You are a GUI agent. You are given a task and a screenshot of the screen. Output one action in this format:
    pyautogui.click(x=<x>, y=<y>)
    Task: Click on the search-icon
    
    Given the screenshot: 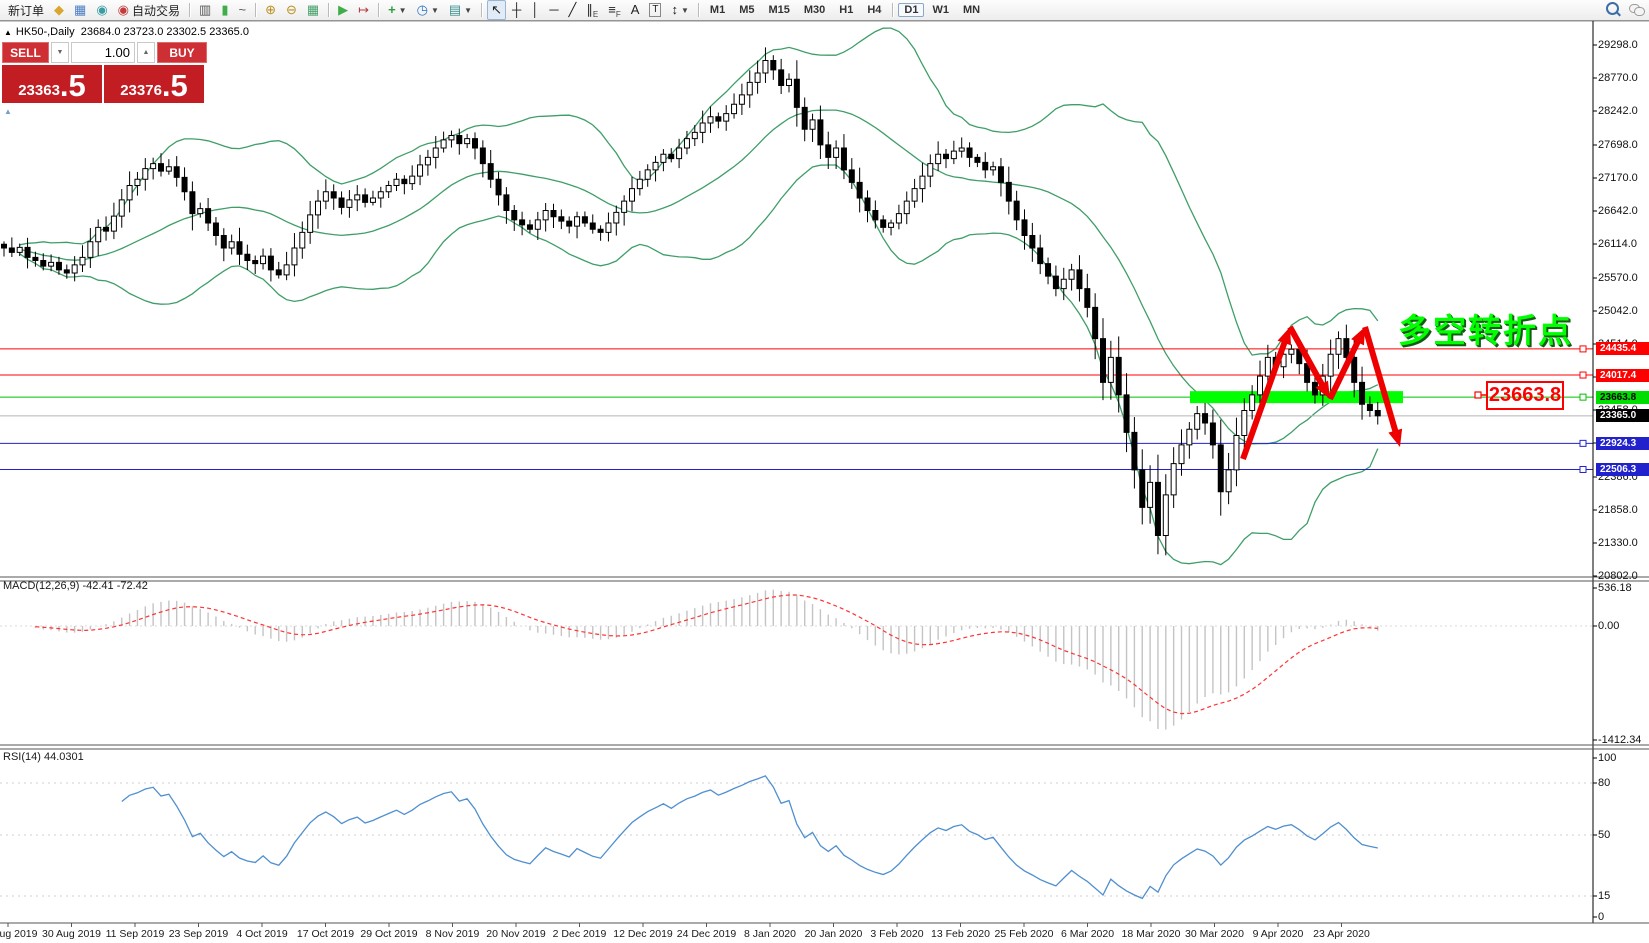 What is the action you would take?
    pyautogui.click(x=1612, y=8)
    